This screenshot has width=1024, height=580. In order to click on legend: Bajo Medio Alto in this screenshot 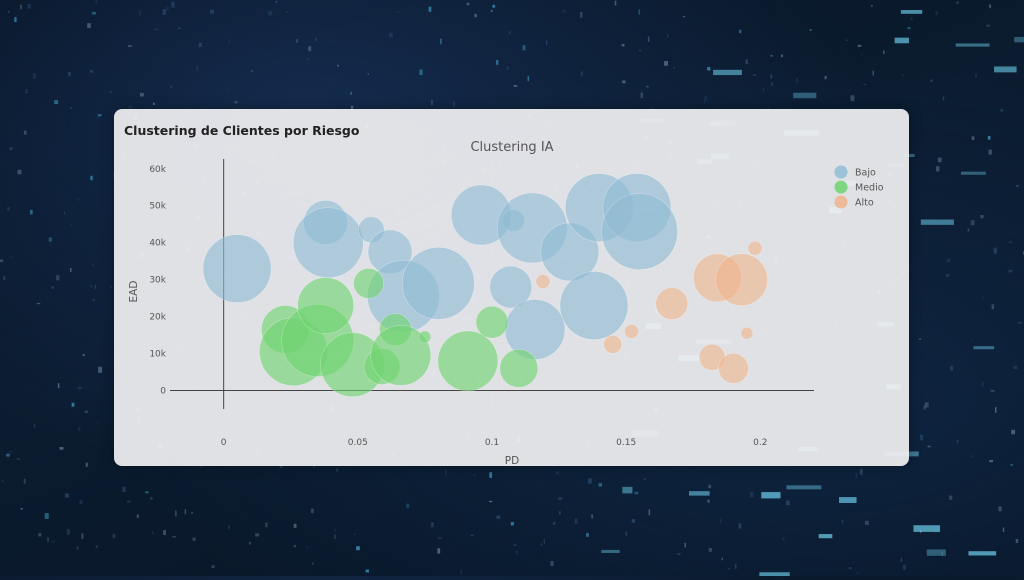, I will do `click(859, 187)`.